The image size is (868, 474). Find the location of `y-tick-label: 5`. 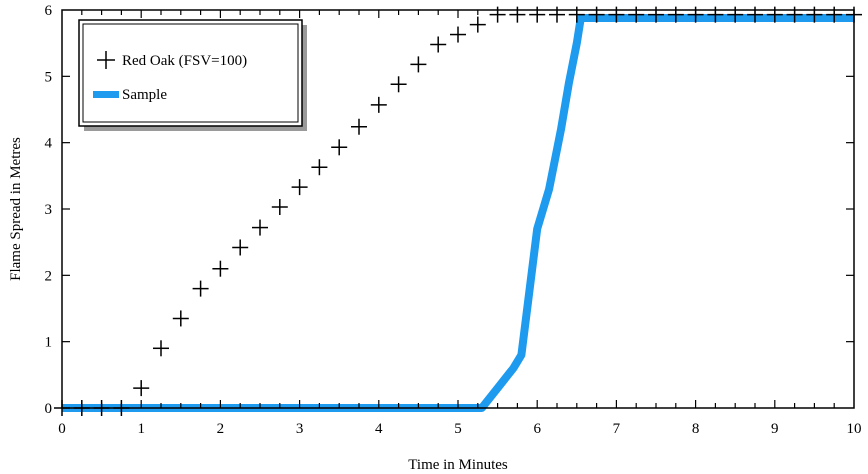

y-tick-label: 5 is located at coordinates (49, 77).